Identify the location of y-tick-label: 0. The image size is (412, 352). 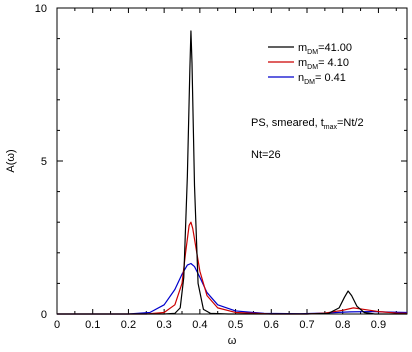
(44, 315).